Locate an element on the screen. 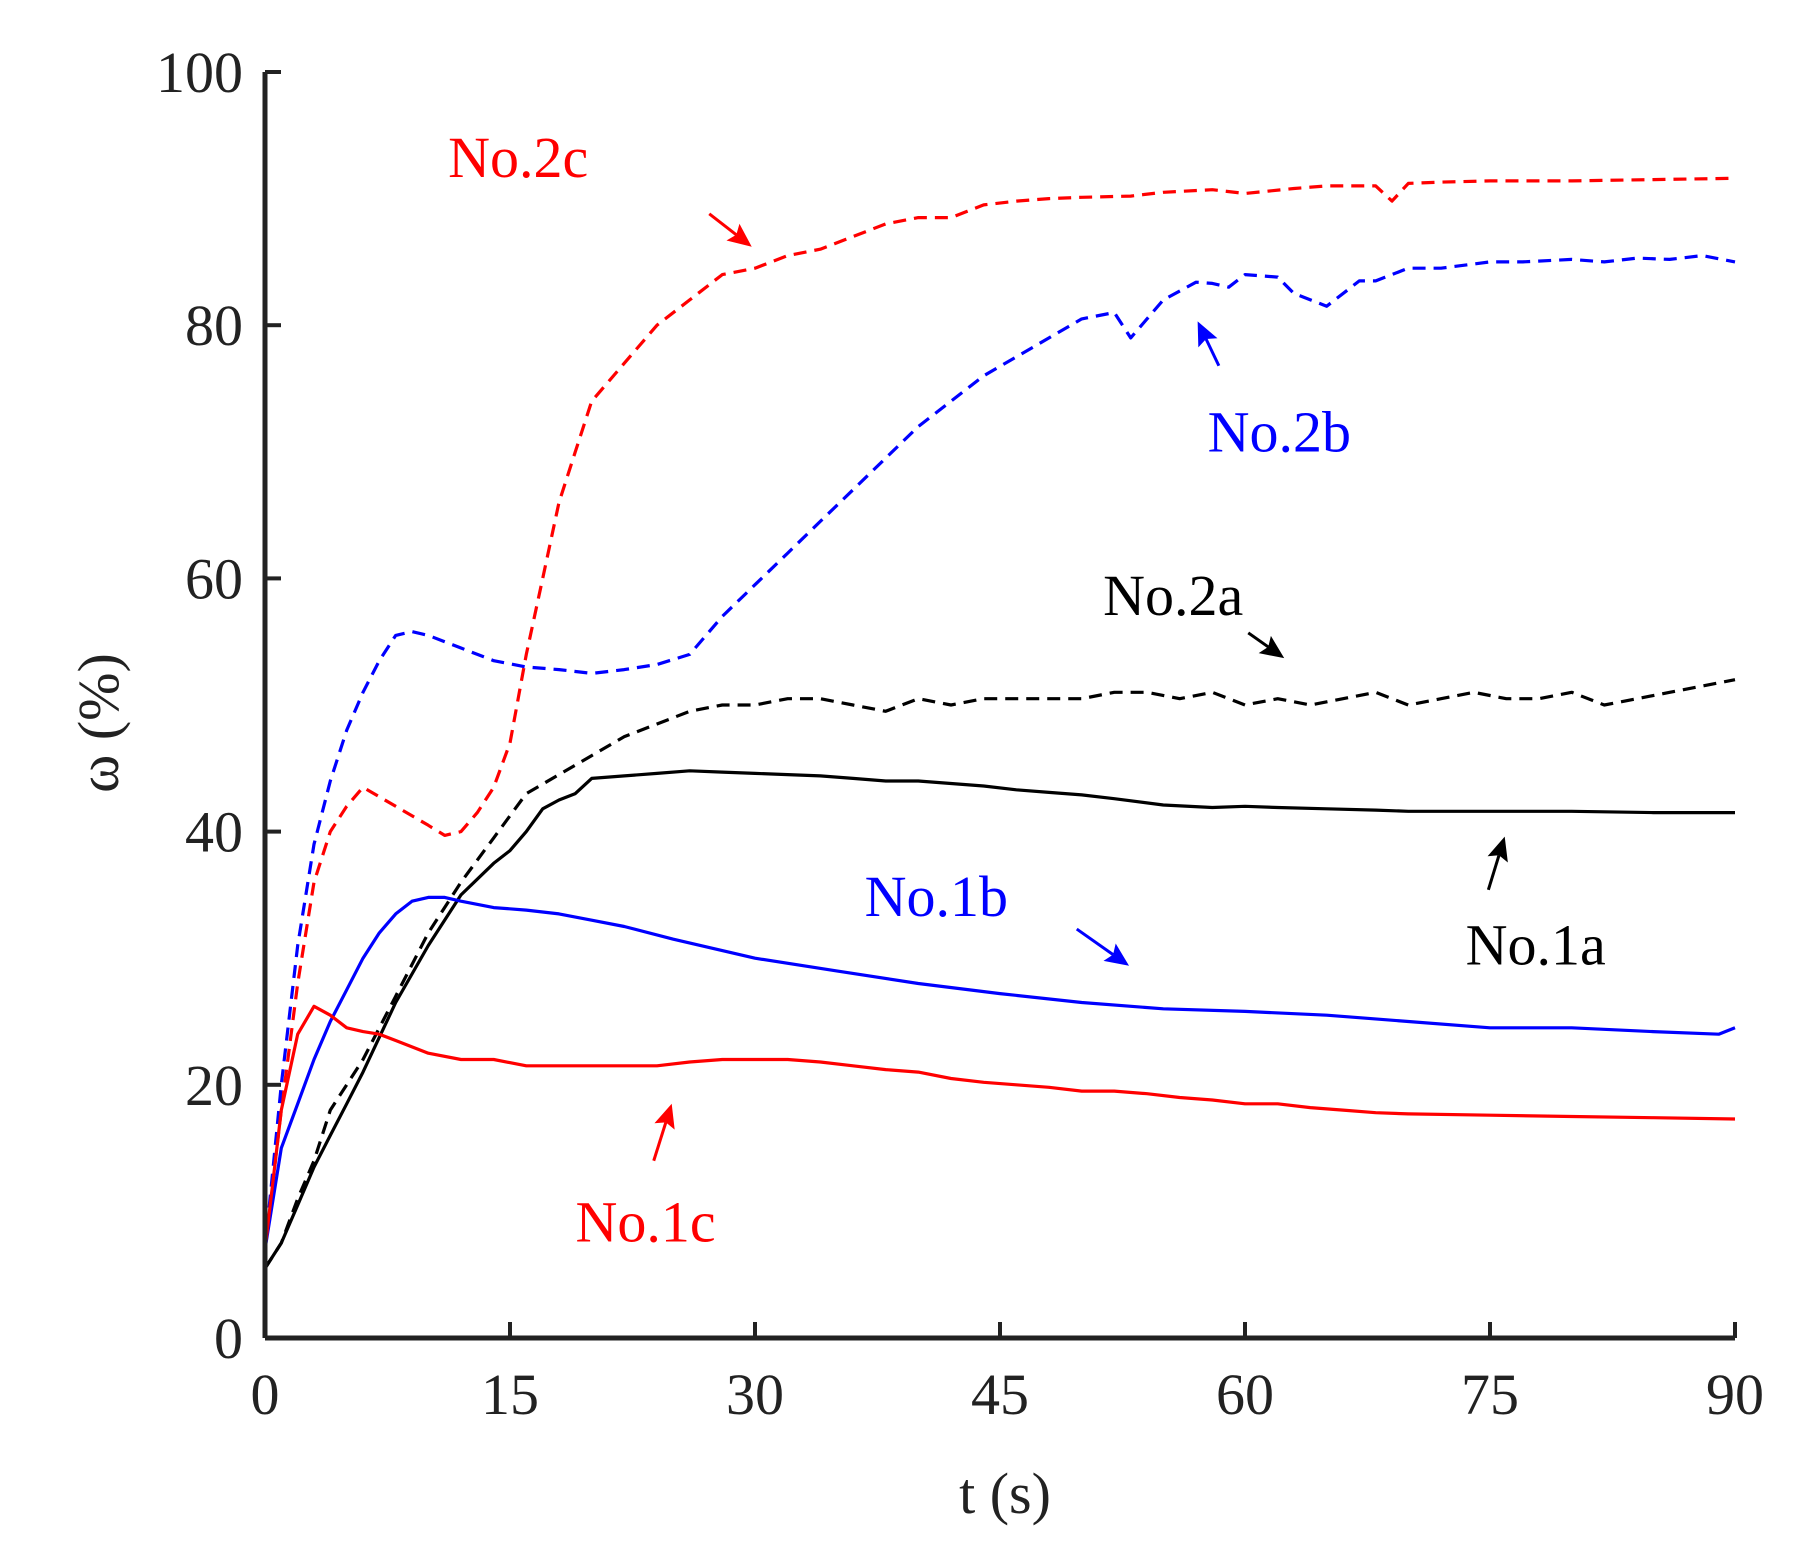 The width and height of the screenshot is (1798, 1550). x-tick-label: 60 is located at coordinates (1245, 1394).